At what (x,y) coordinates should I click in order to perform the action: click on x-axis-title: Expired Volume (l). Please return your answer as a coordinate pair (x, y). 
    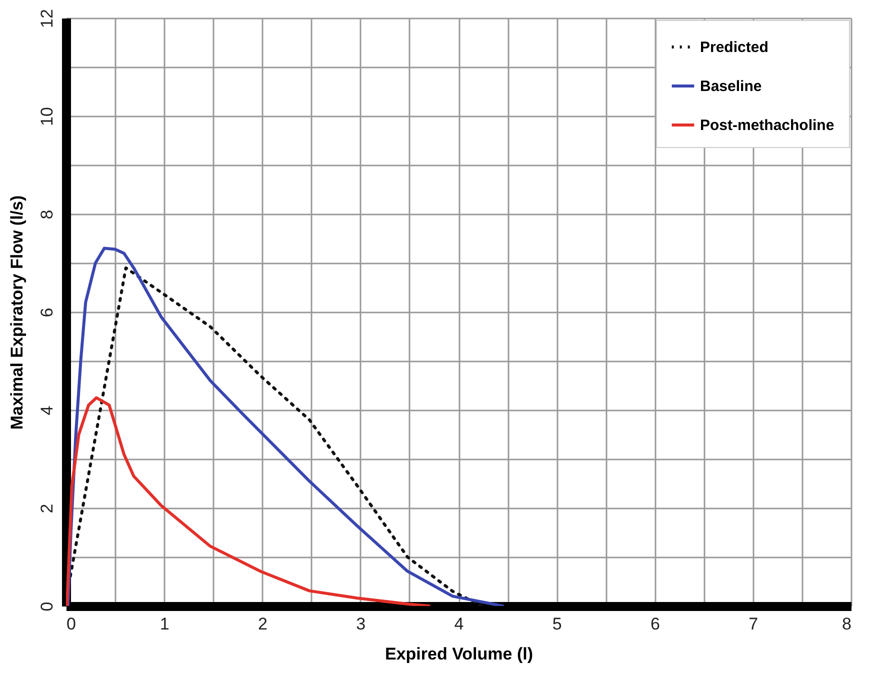
    Looking at the image, I should click on (459, 654).